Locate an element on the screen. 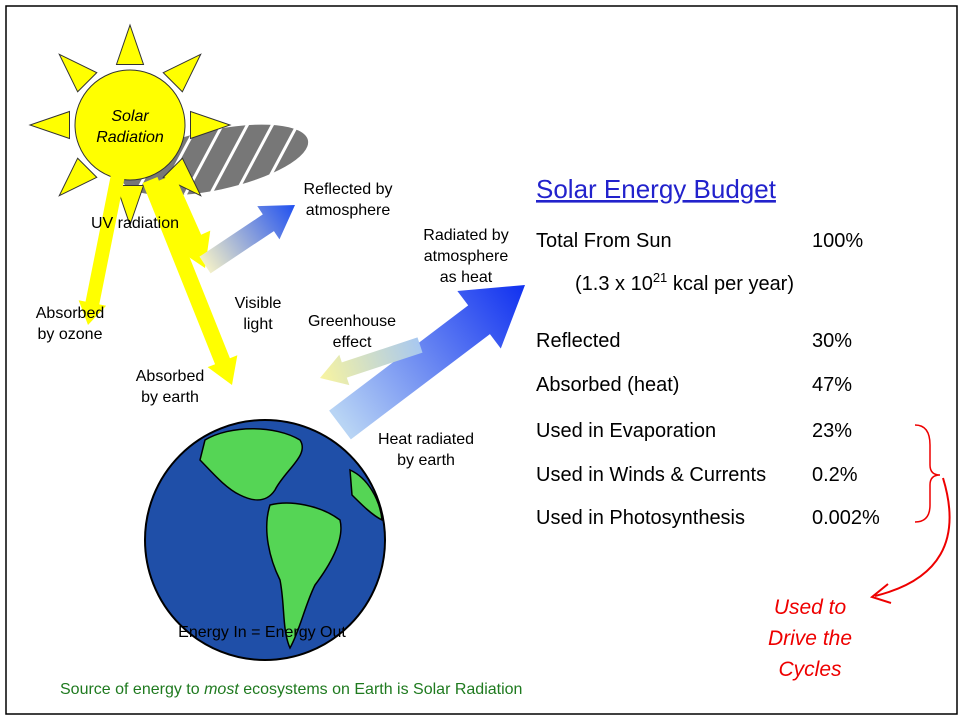 Image resolution: width=963 pixels, height=721 pixels. label: Greenhouse is located at coordinates (352, 321).